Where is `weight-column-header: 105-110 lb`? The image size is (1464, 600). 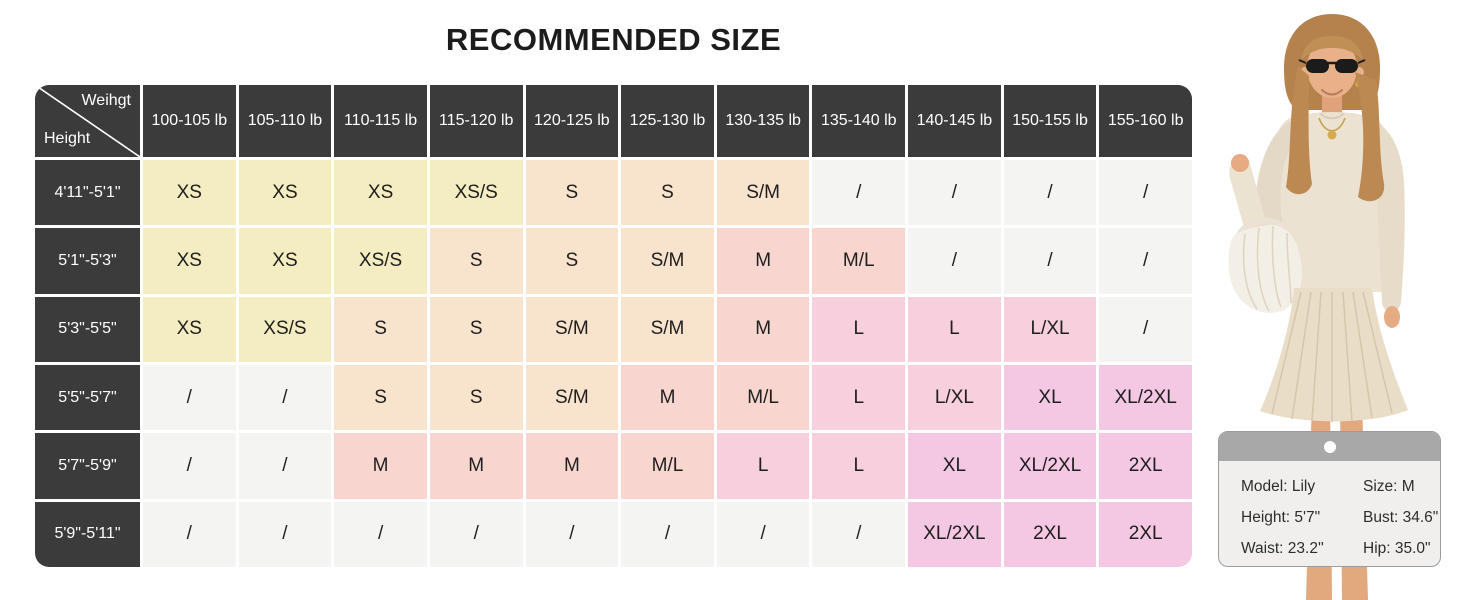 weight-column-header: 105-110 lb is located at coordinates (285, 121).